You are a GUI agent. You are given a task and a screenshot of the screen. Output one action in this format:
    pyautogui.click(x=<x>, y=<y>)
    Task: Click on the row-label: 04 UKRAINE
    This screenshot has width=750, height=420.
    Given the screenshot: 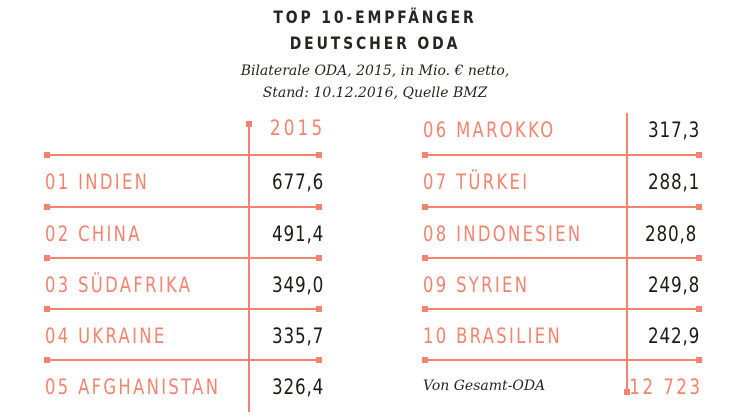 What is the action you would take?
    pyautogui.click(x=106, y=336)
    